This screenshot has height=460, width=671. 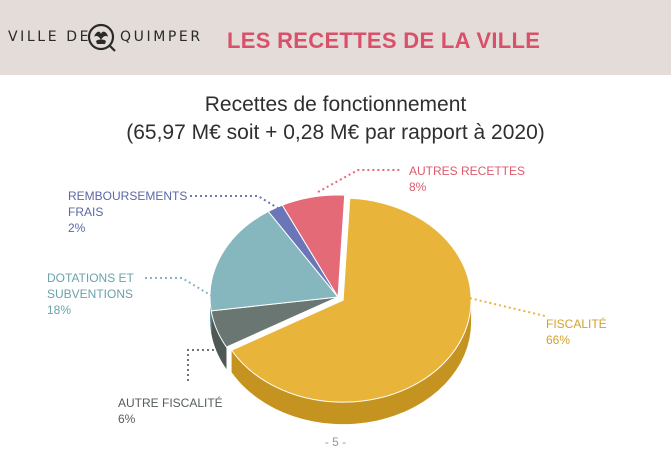 I want to click on leader-line-remboursements, so click(x=236, y=203).